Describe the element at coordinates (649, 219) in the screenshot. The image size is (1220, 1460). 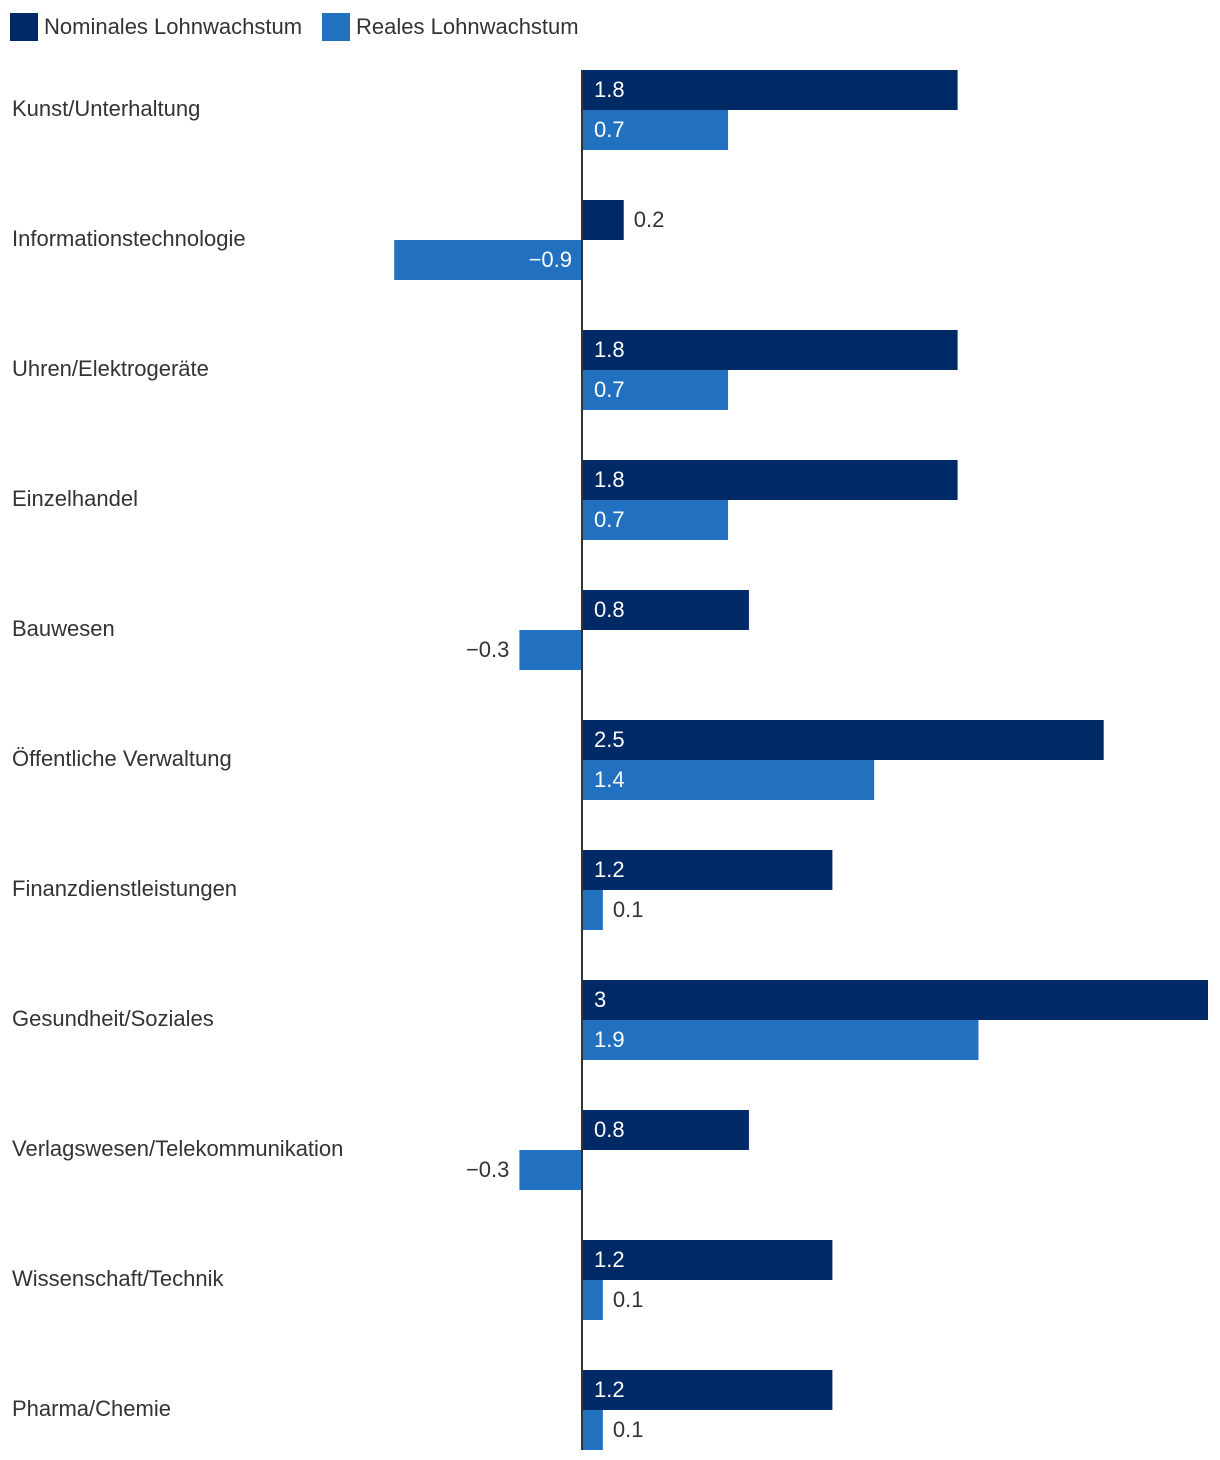
I see `data-label: 0.2` at that location.